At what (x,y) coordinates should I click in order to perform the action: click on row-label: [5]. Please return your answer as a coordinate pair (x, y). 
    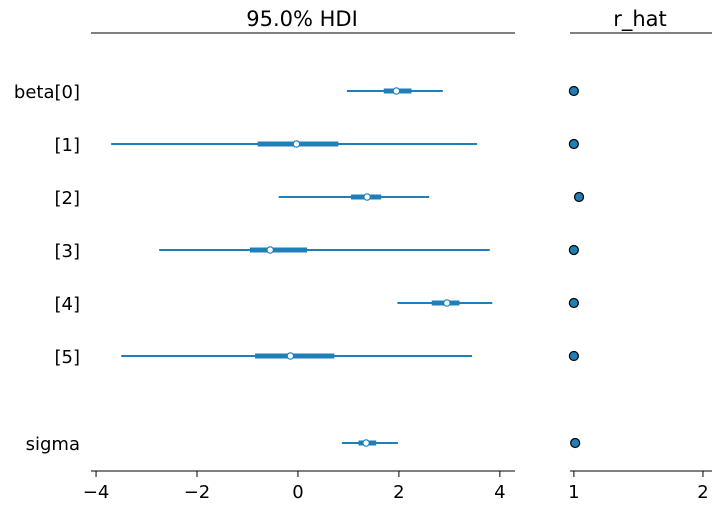
    Looking at the image, I should click on (68, 357).